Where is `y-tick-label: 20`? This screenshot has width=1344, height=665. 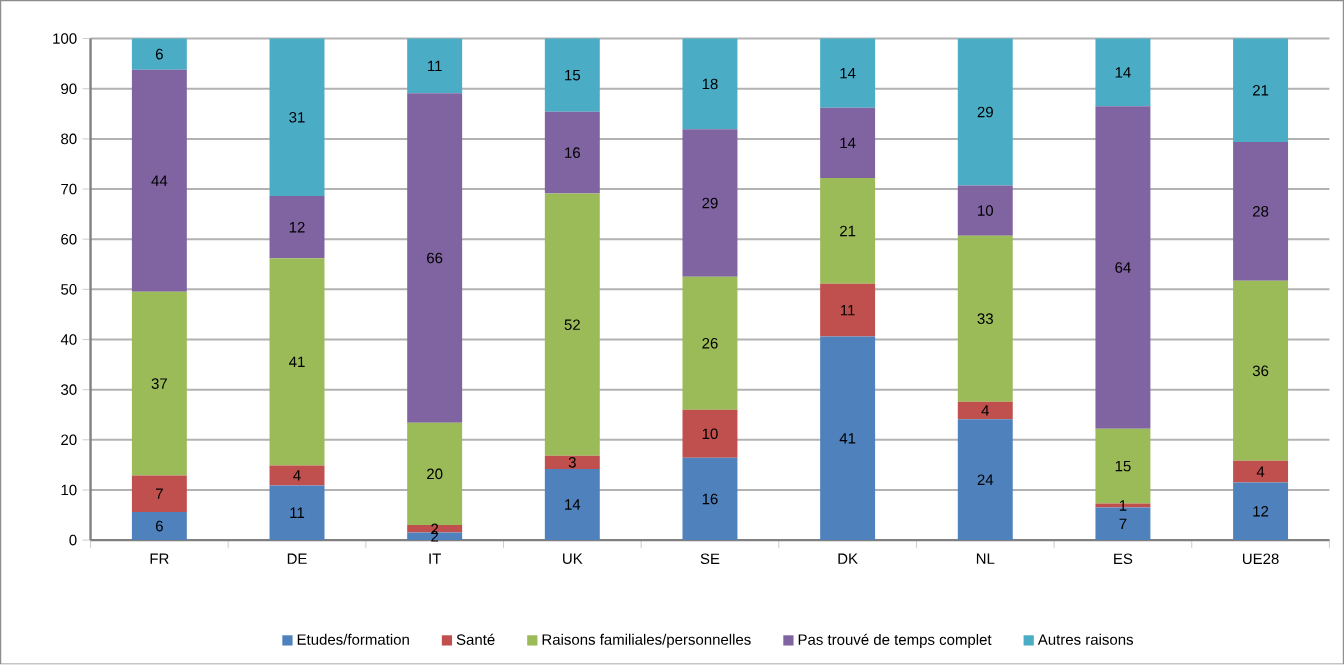
y-tick-label: 20 is located at coordinates (69, 440).